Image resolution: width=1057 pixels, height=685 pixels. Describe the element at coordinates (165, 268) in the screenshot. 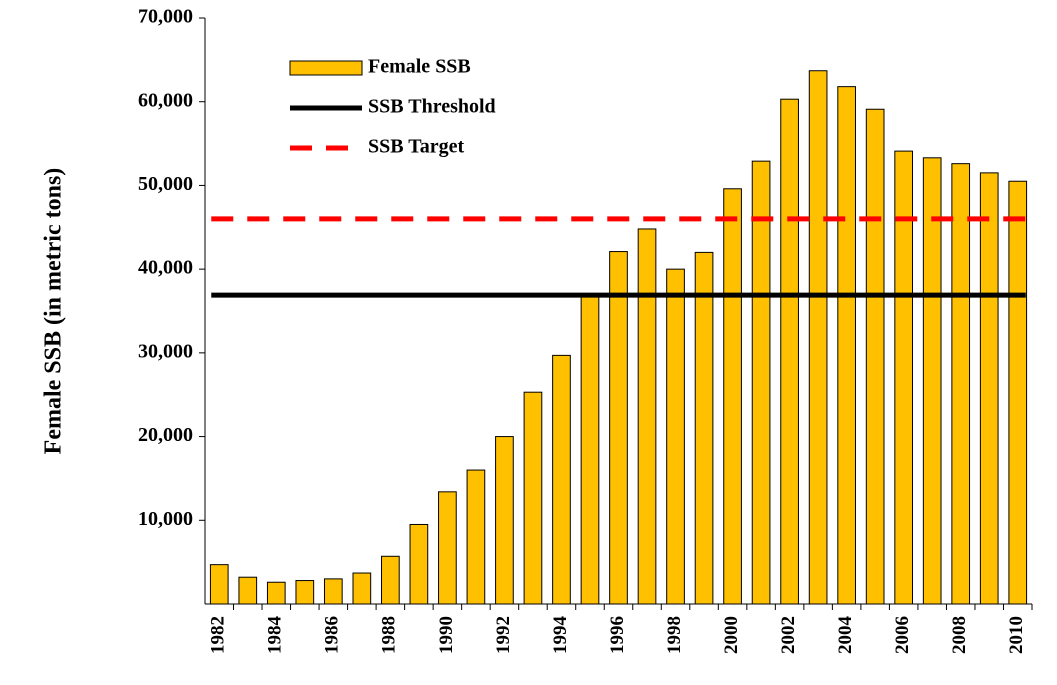

I see `y-tick-label: 40,000` at that location.